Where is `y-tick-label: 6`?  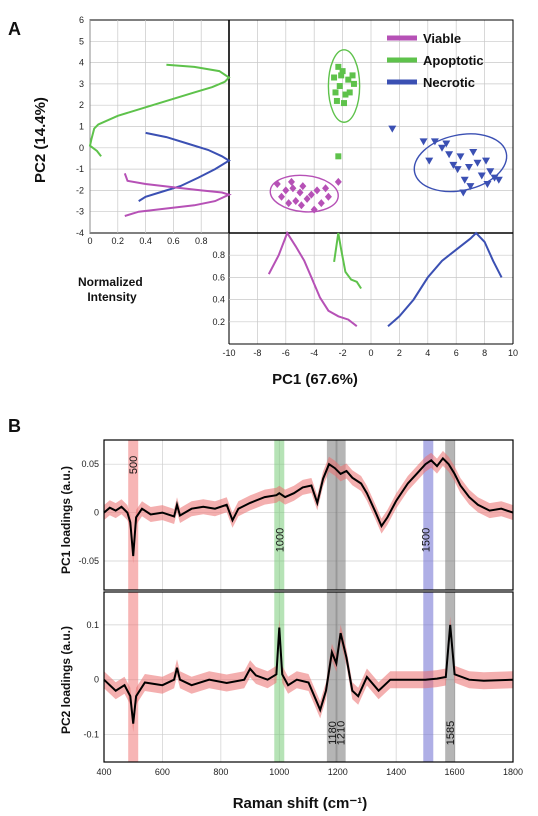 y-tick-label: 6 is located at coordinates (81, 20).